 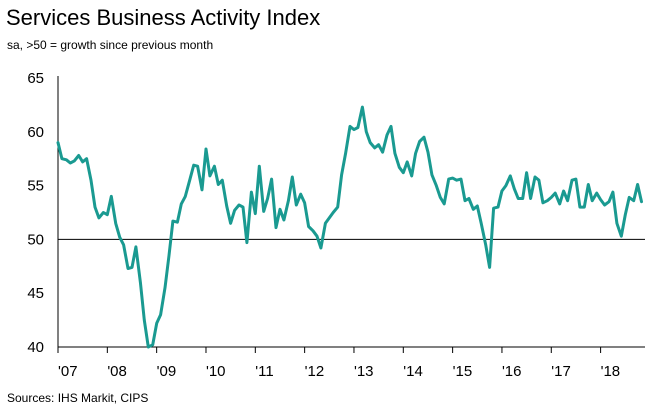 What do you see at coordinates (512, 371) in the screenshot?
I see `x-tick-label: '16` at bounding box center [512, 371].